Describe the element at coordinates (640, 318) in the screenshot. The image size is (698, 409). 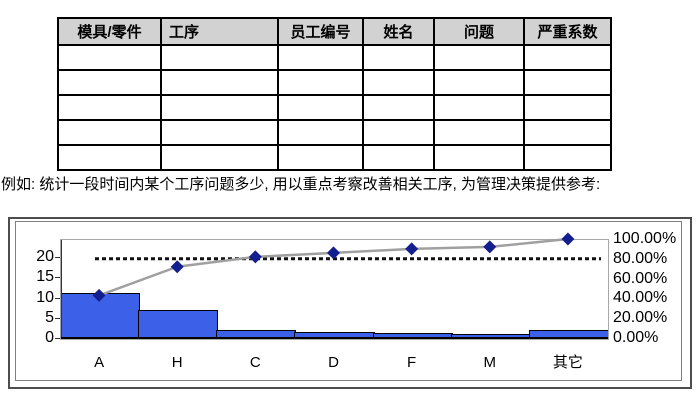
I see `right-axis-tick-label: 20.00%` at that location.